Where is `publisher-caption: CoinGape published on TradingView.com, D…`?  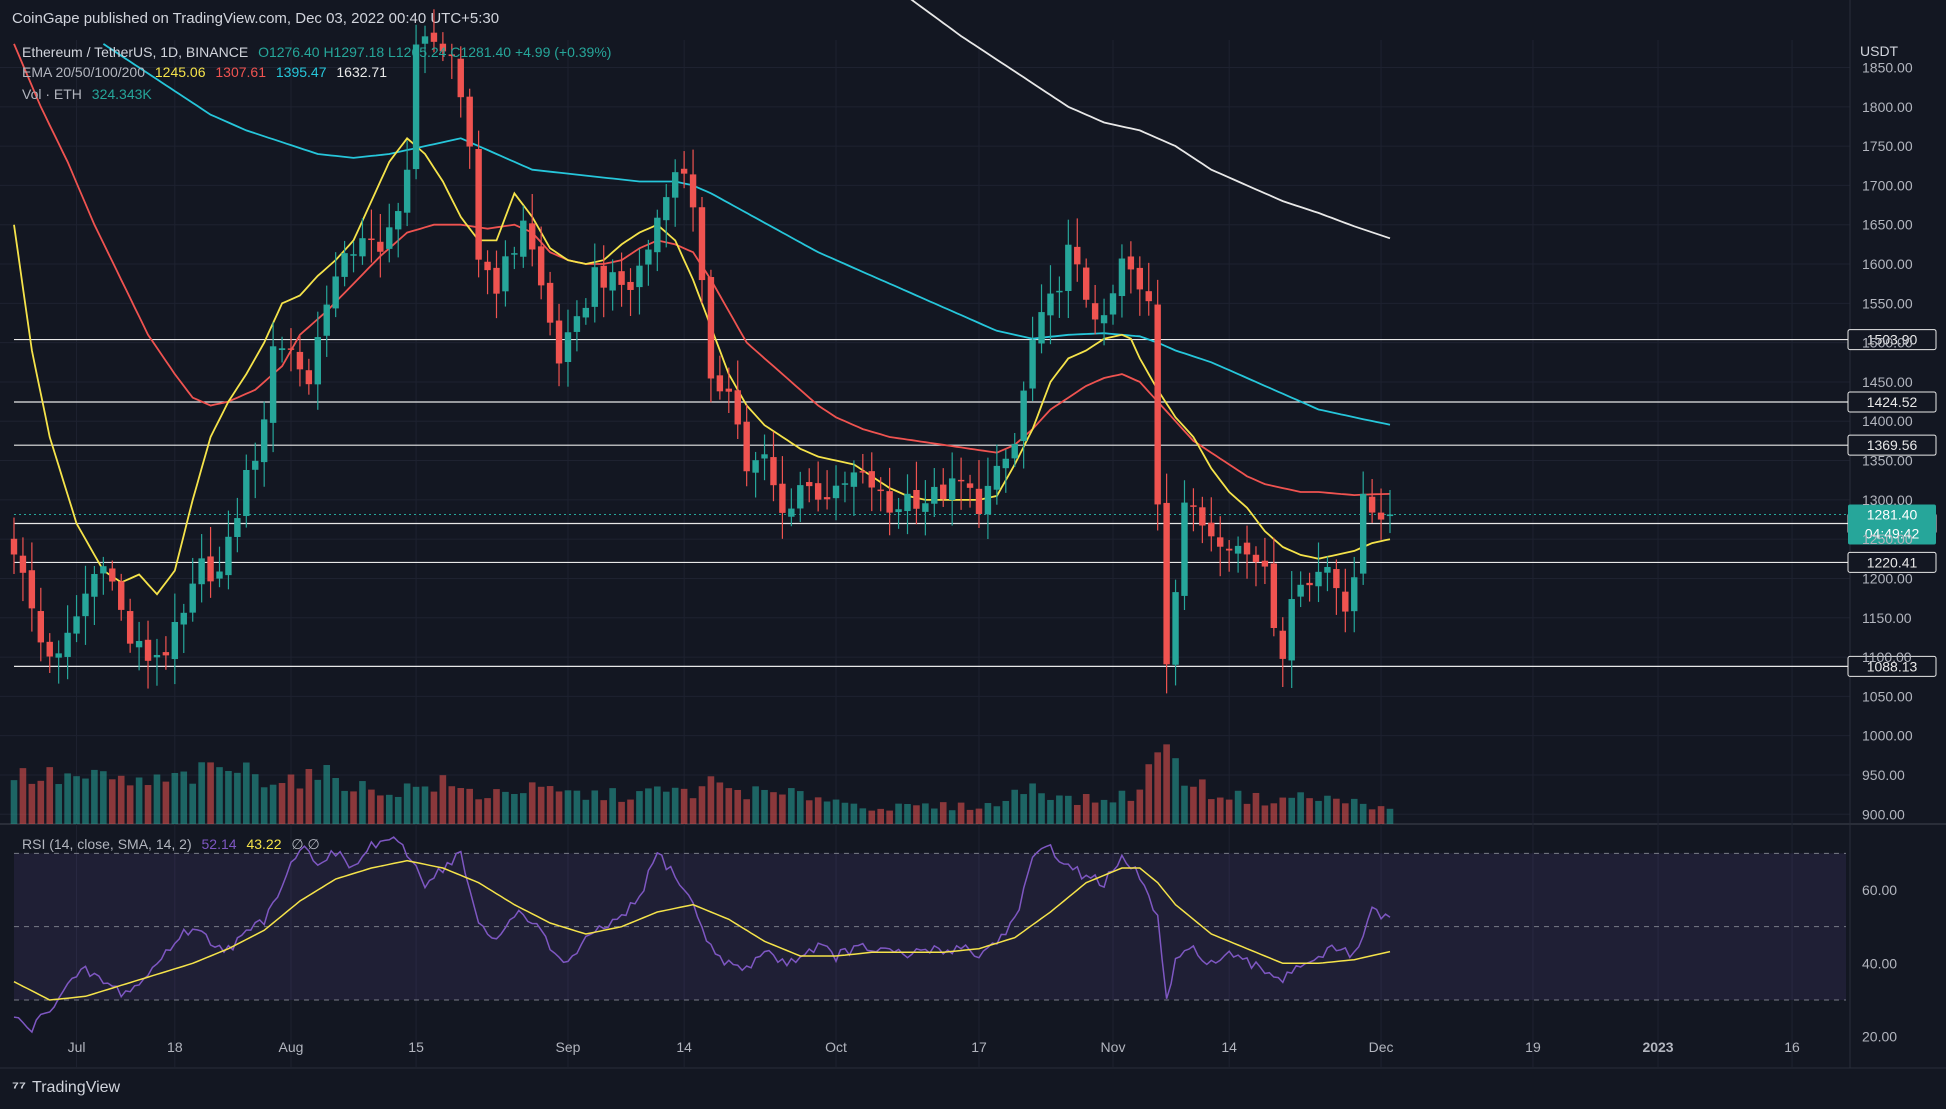 publisher-caption: CoinGape published on TradingView.com, D… is located at coordinates (256, 18).